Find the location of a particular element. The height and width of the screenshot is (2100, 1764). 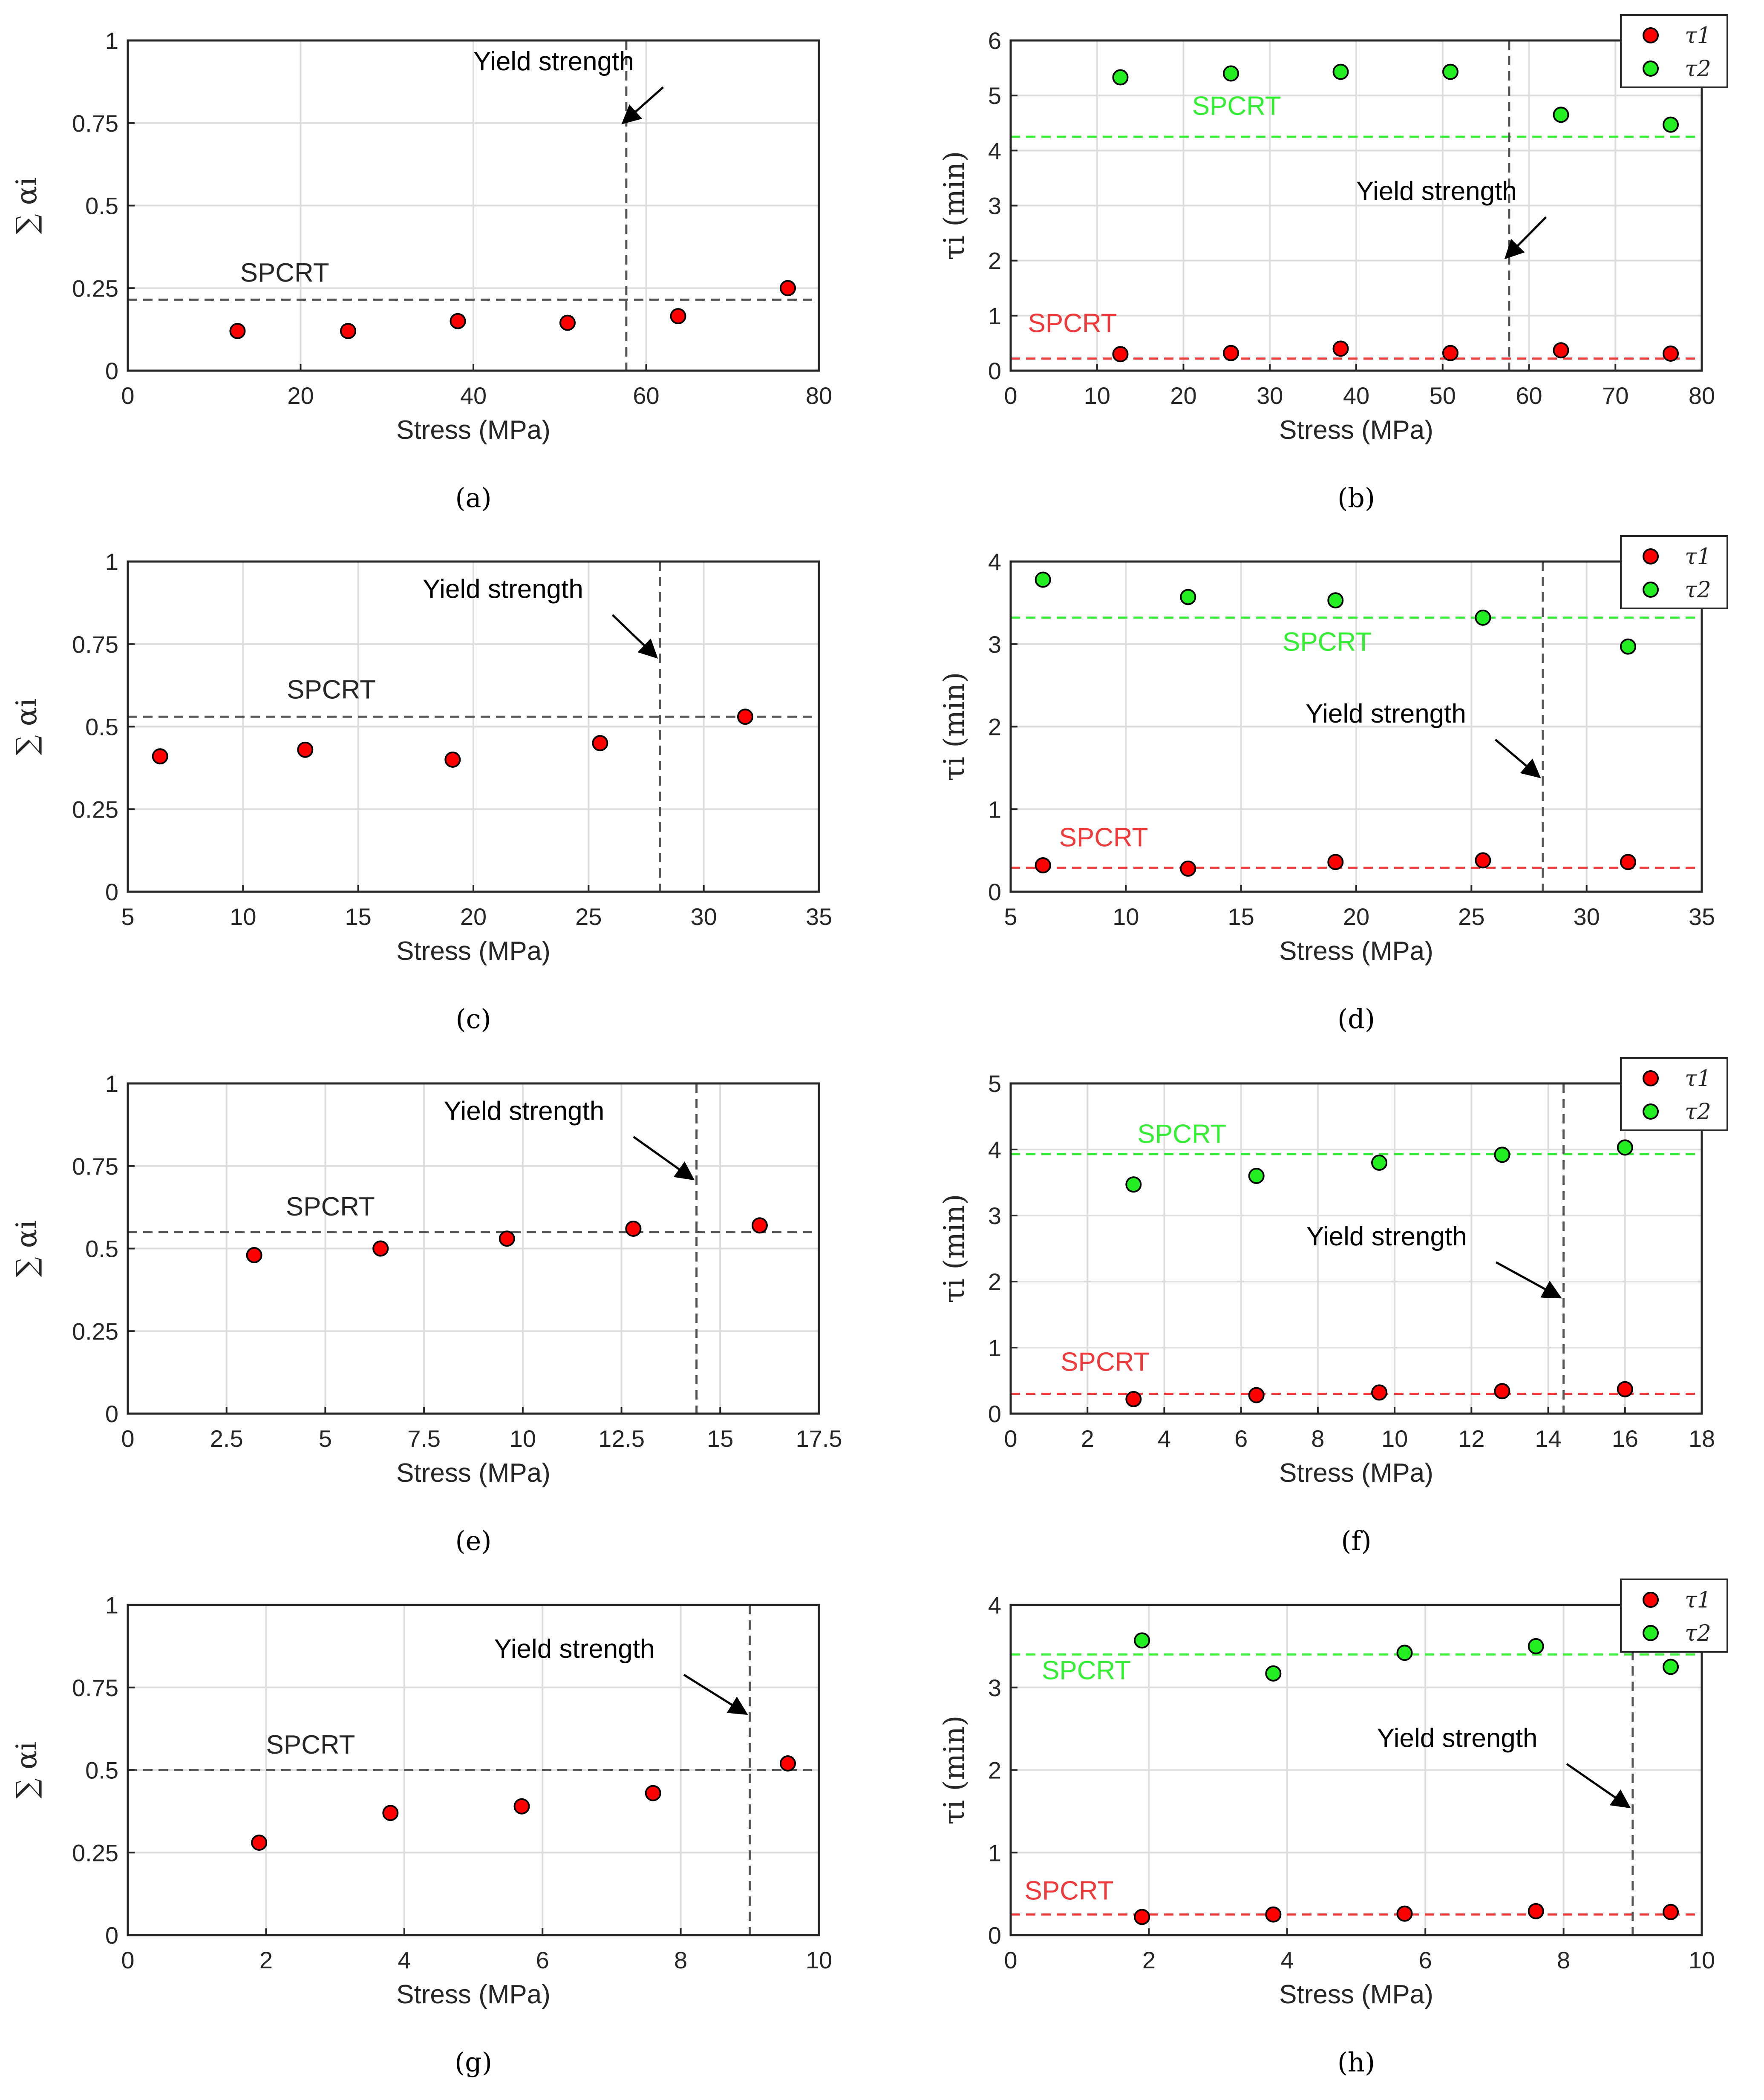

y-tick-label: 0 is located at coordinates (111, 1935).